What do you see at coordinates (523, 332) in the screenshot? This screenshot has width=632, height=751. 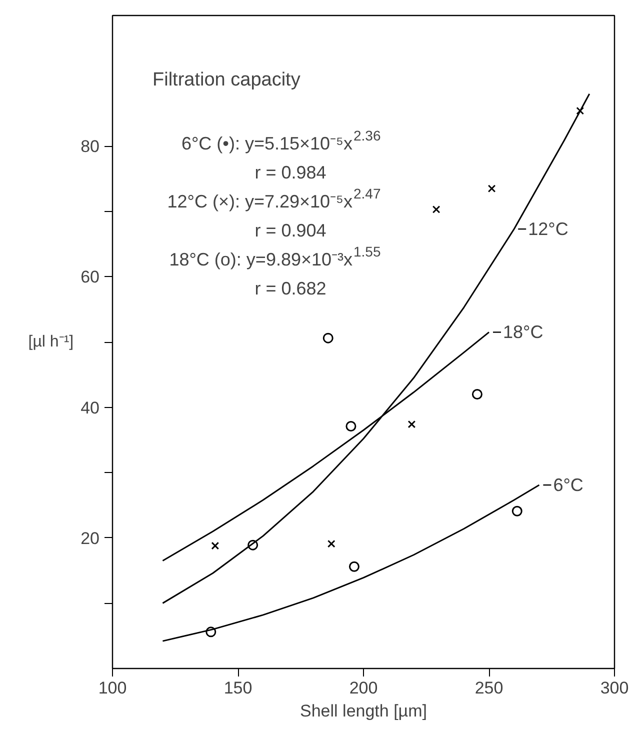 I see `legend-label: 18°C` at bounding box center [523, 332].